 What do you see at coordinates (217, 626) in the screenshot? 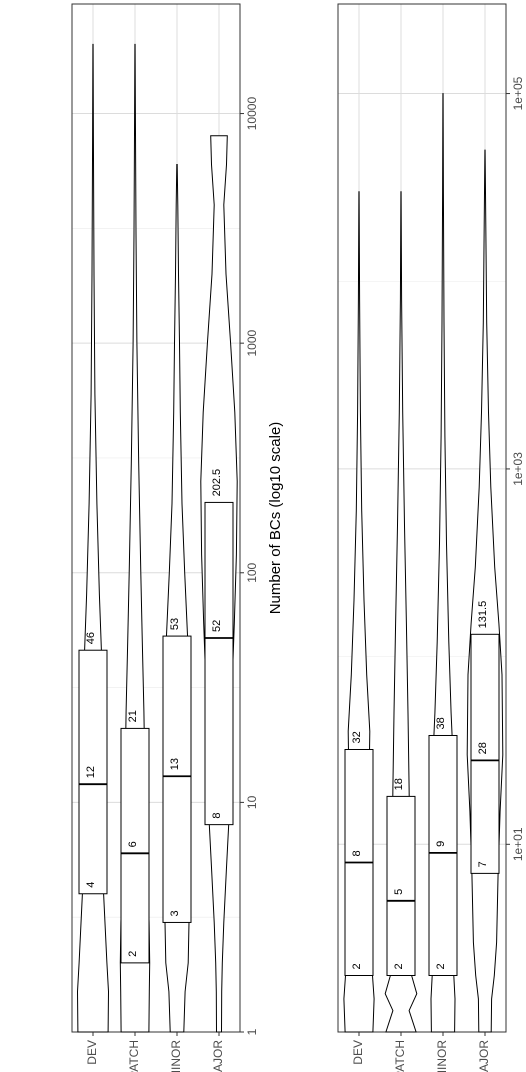
I see `annotation-median: 52` at bounding box center [217, 626].